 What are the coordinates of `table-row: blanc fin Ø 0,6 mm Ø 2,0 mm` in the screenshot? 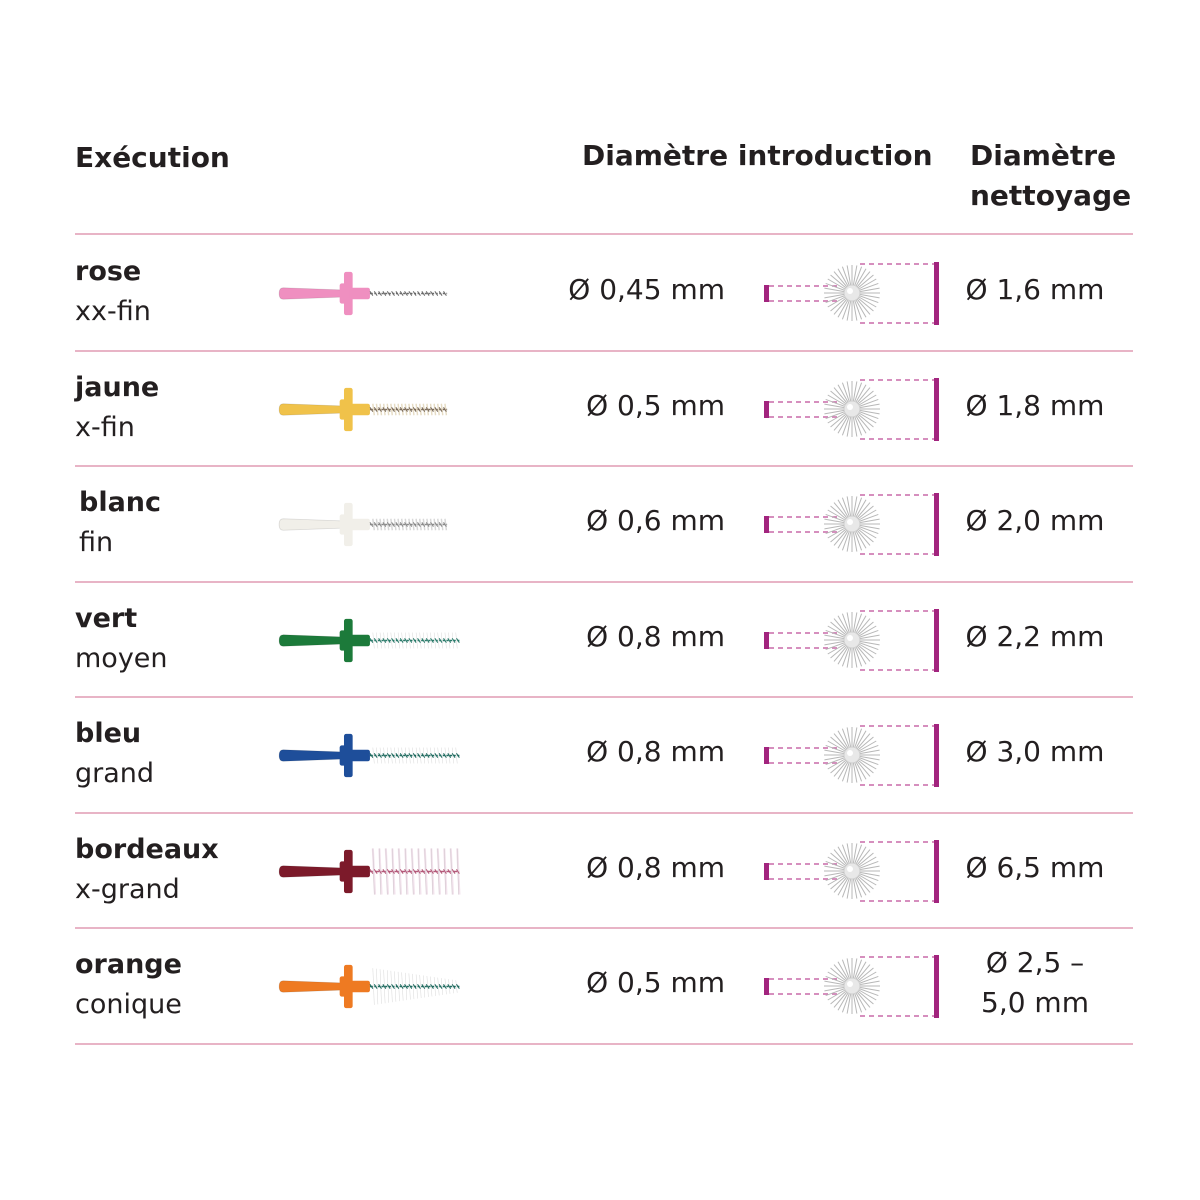 It's located at (600, 522).